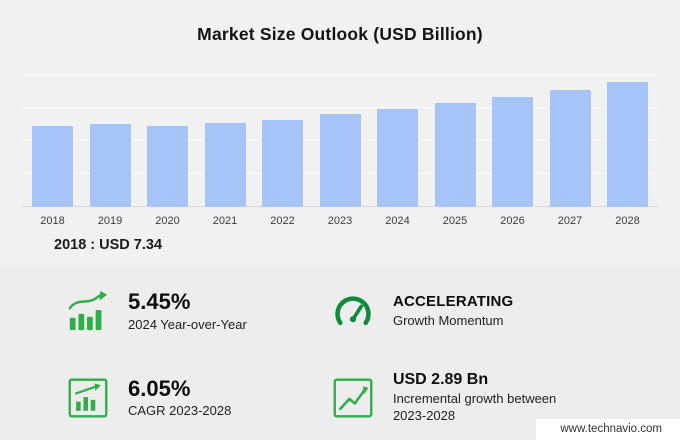  What do you see at coordinates (353, 311) in the screenshot?
I see `gauge-icon` at bounding box center [353, 311].